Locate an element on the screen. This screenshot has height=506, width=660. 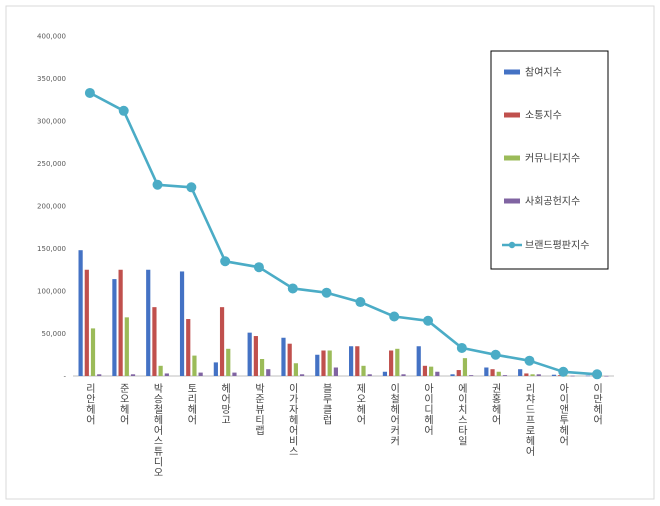
legend-label: 참여지수 is located at coordinates (543, 73).